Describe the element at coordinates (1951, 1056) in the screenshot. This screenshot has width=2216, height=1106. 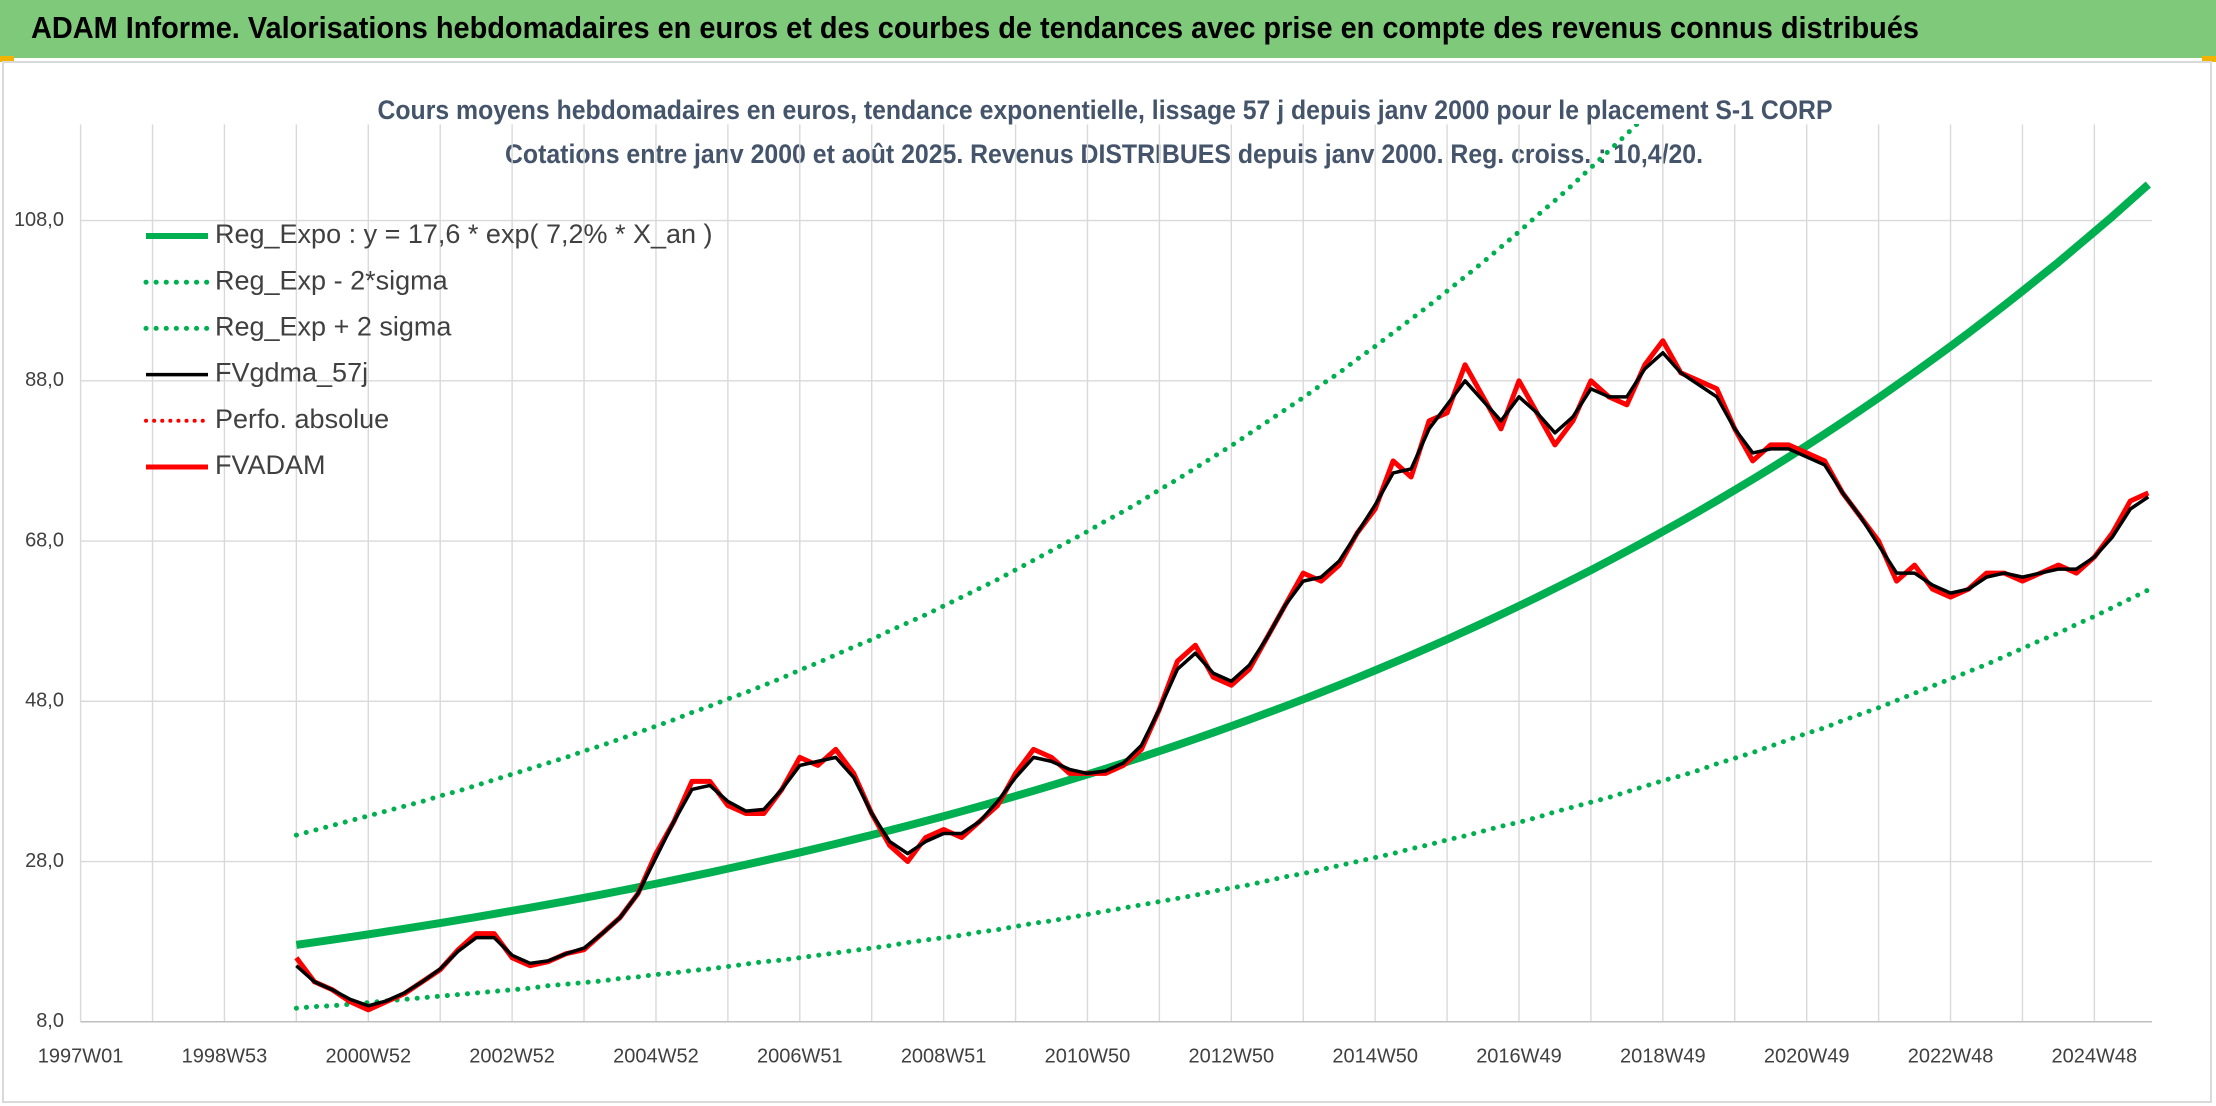
I see `x-tick-label: 2022W48` at that location.